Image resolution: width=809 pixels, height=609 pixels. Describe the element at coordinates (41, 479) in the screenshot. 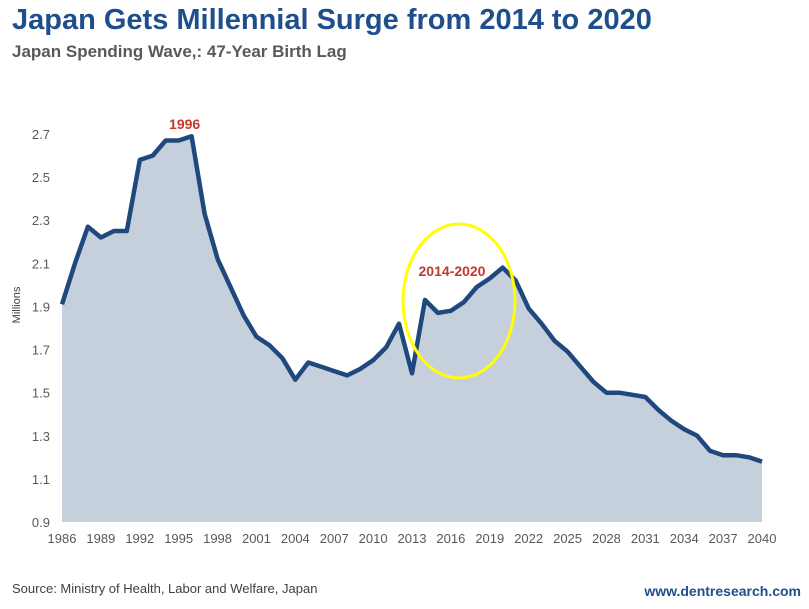

I see `y-tick-label: 1.1` at that location.